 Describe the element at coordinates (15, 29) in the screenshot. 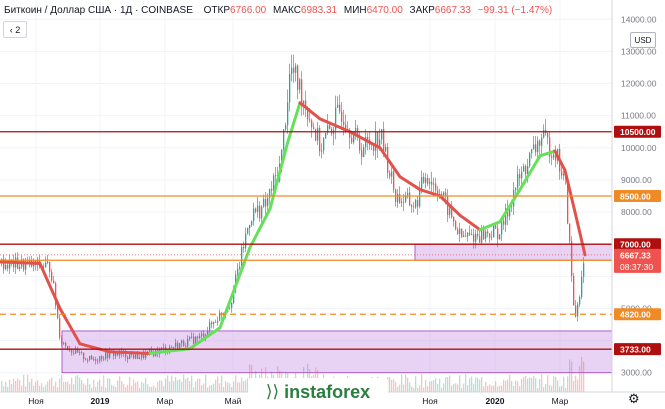

I see `collapse-indicators-button: ‹ 2` at that location.